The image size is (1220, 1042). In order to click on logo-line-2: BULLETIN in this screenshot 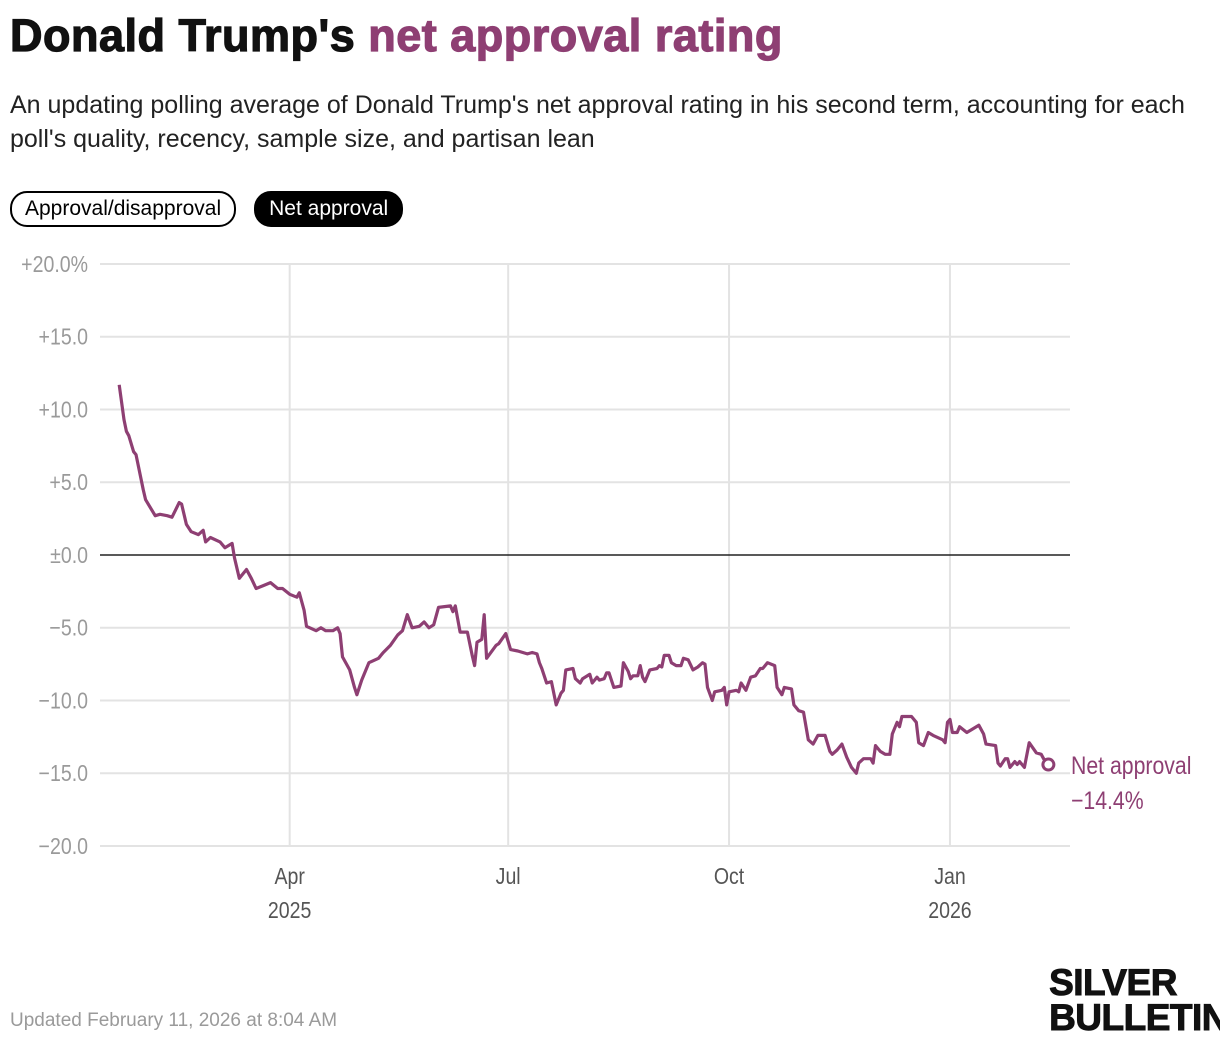, I will do `click(1134, 1017)`.